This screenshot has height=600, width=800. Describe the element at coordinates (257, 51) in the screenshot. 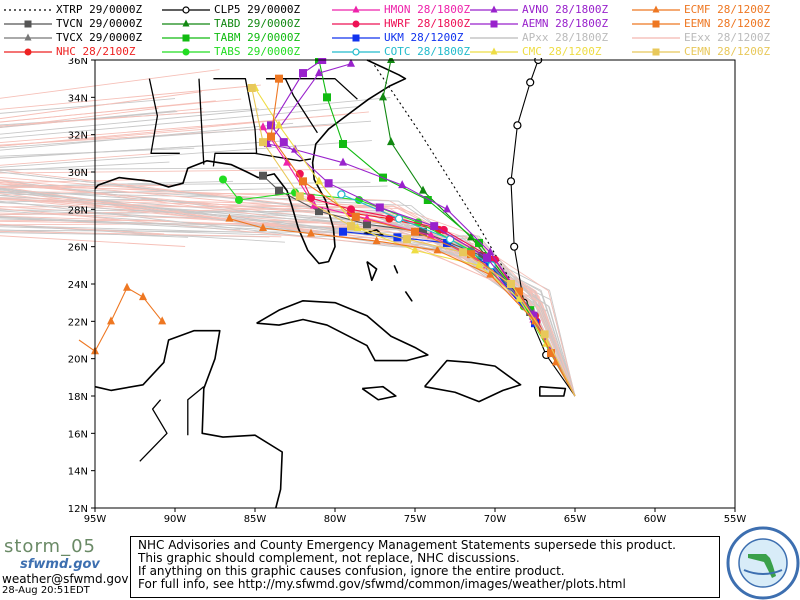

I see `legend-label: TABS 29/0000Z` at that location.